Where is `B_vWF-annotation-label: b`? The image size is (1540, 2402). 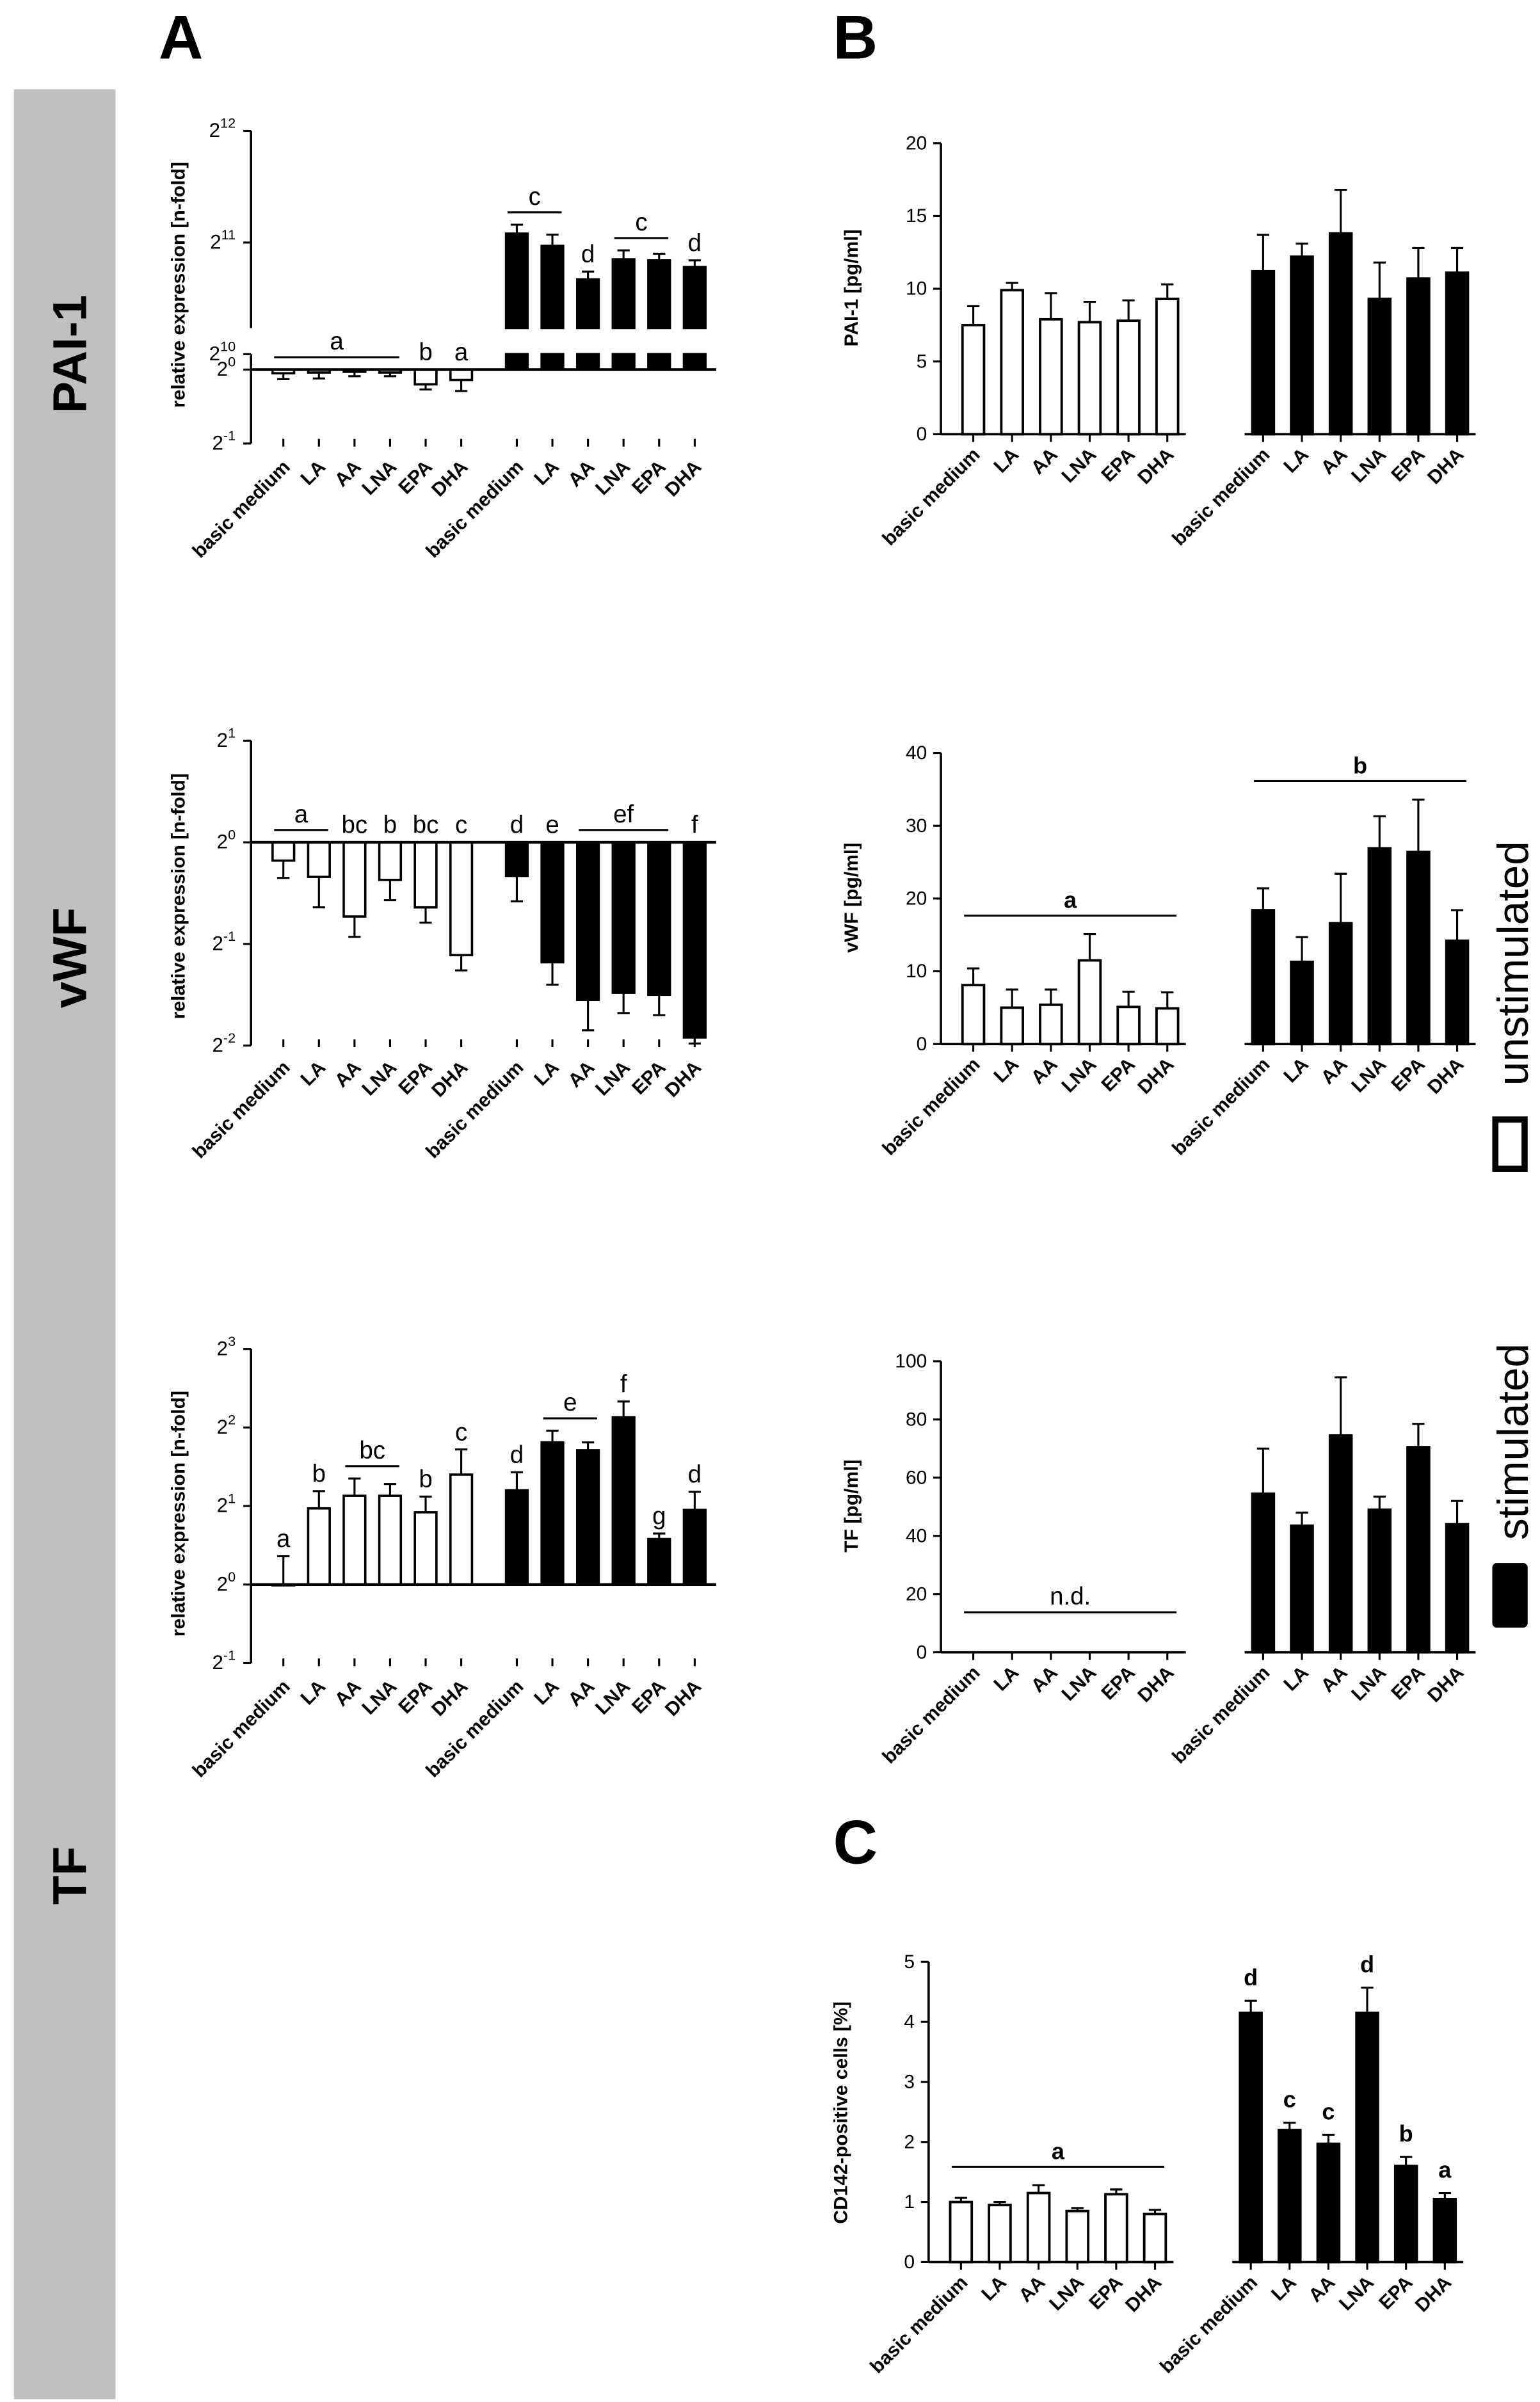 B_vWF-annotation-label: b is located at coordinates (1360, 765).